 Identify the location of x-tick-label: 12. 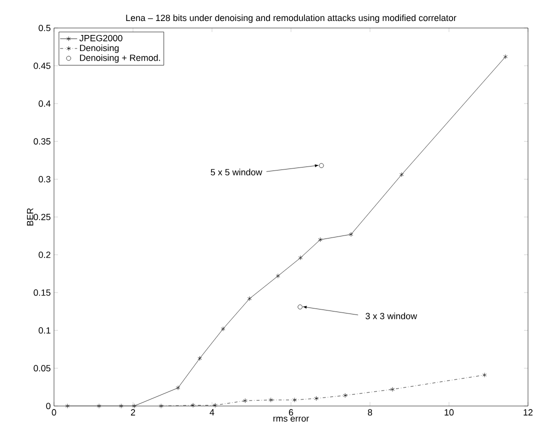
(528, 412).